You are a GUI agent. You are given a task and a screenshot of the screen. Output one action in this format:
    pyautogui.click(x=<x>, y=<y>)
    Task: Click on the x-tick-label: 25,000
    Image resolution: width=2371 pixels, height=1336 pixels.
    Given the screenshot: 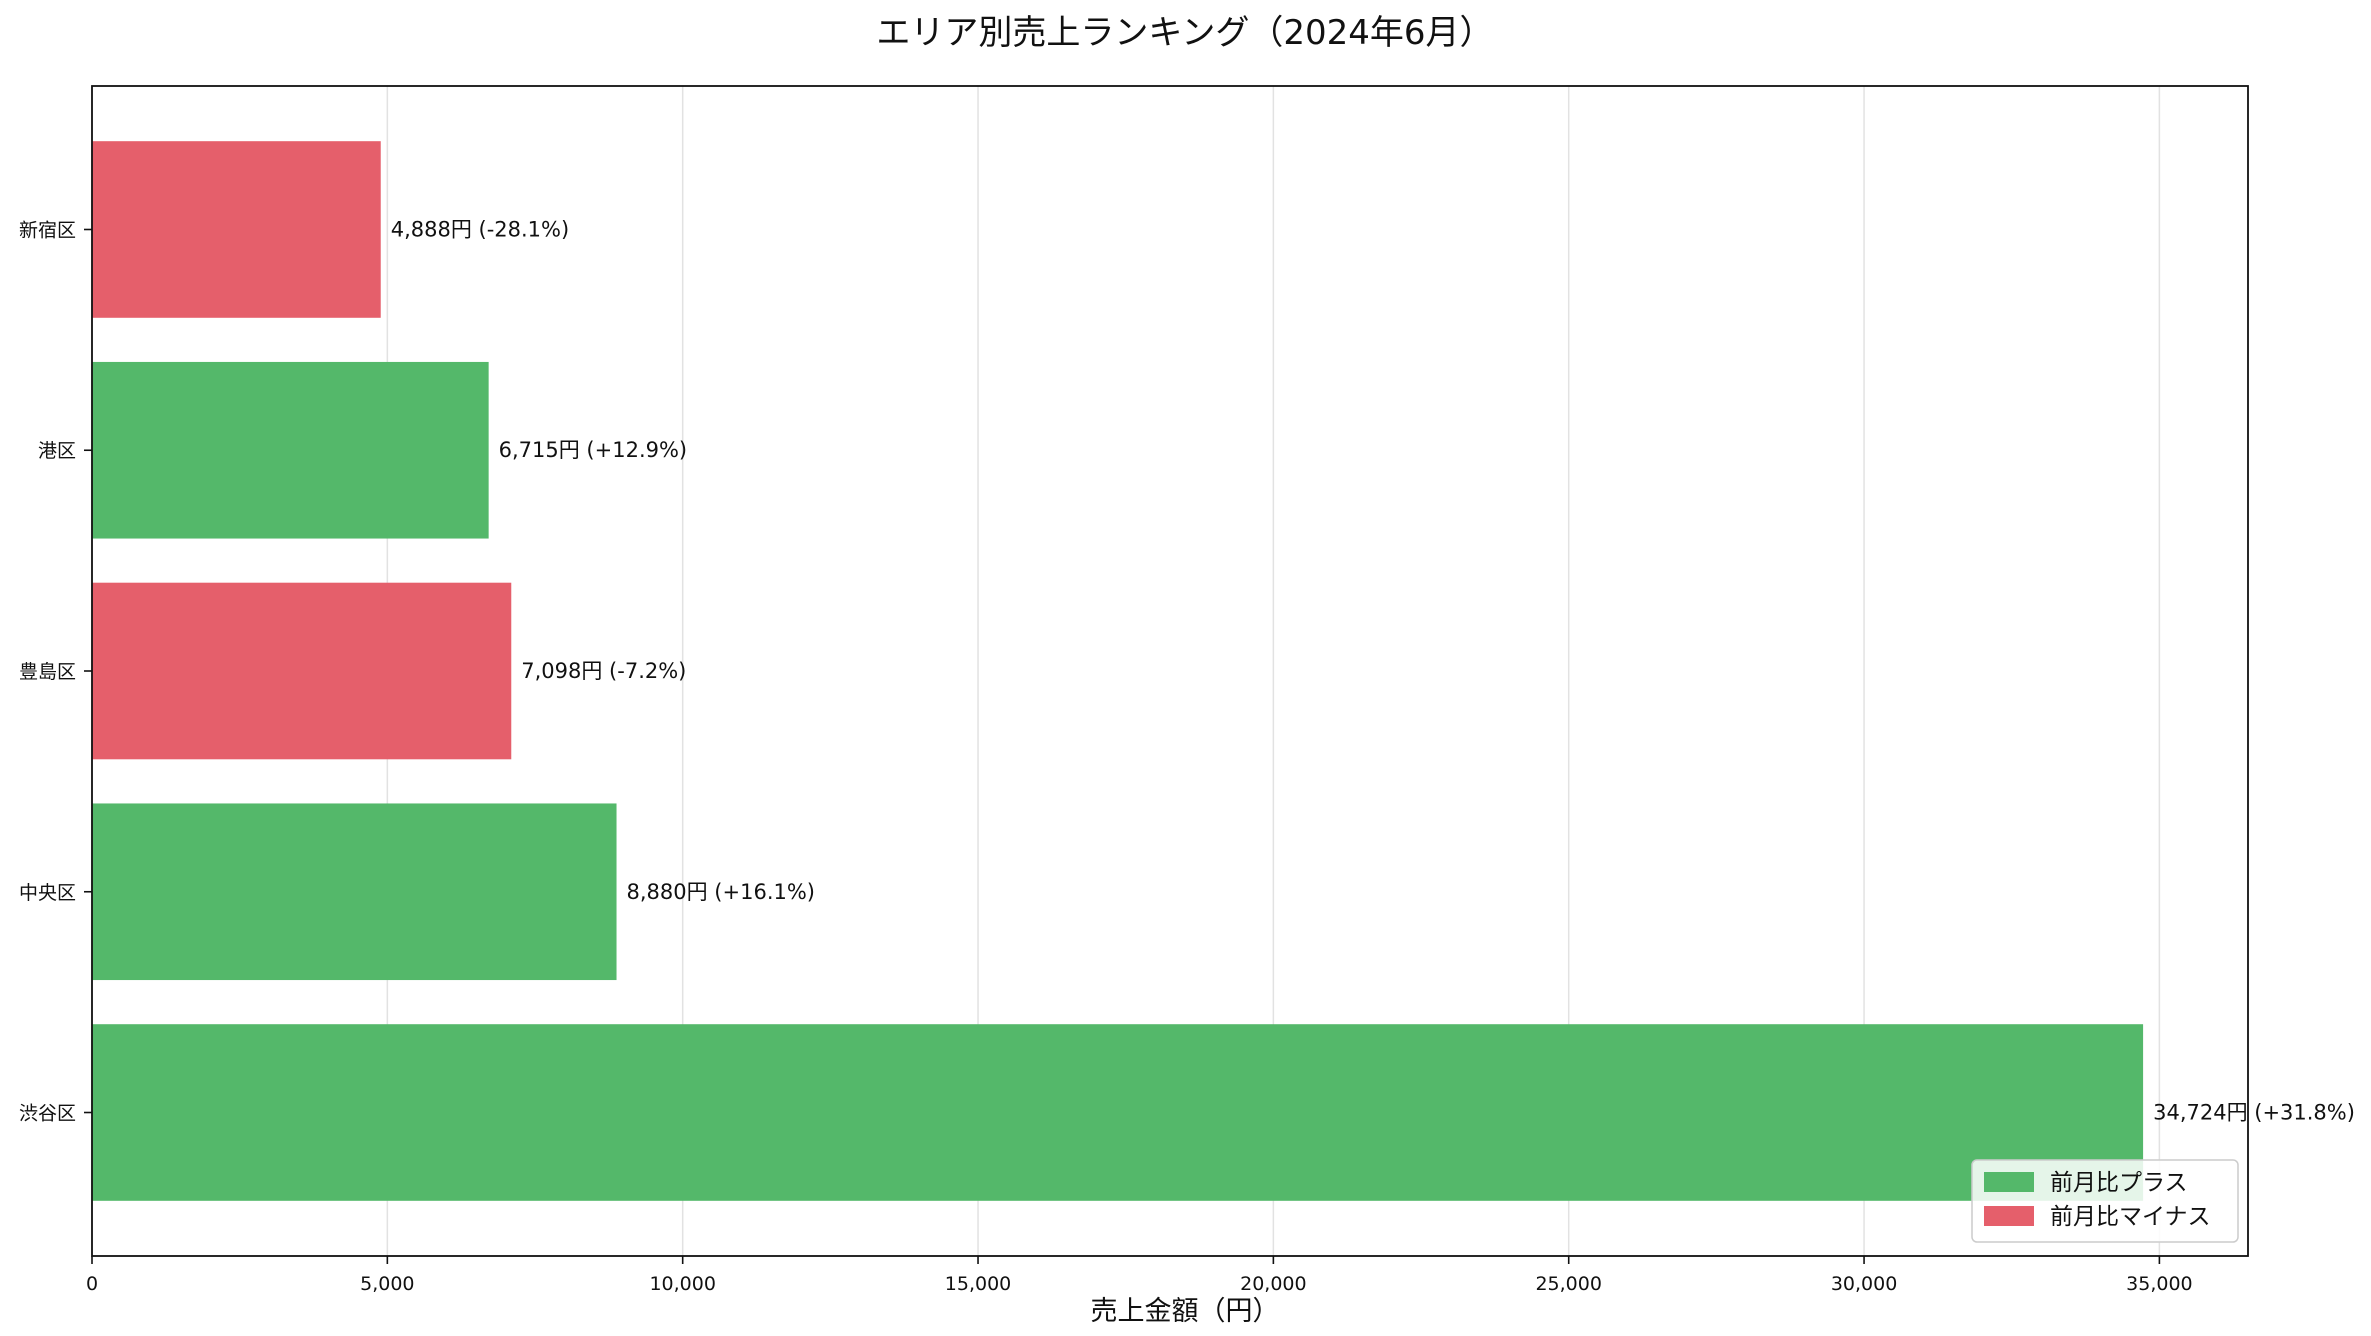 What is the action you would take?
    pyautogui.click(x=1568, y=1284)
    